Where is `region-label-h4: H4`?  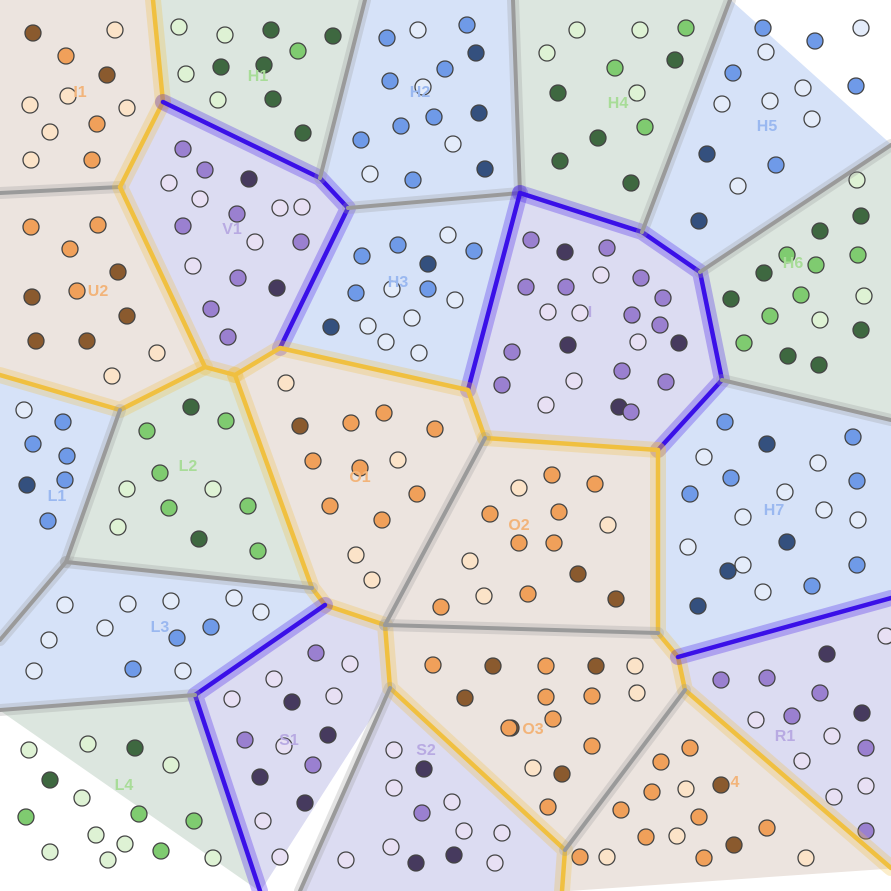
region-label-h4: H4 is located at coordinates (618, 103).